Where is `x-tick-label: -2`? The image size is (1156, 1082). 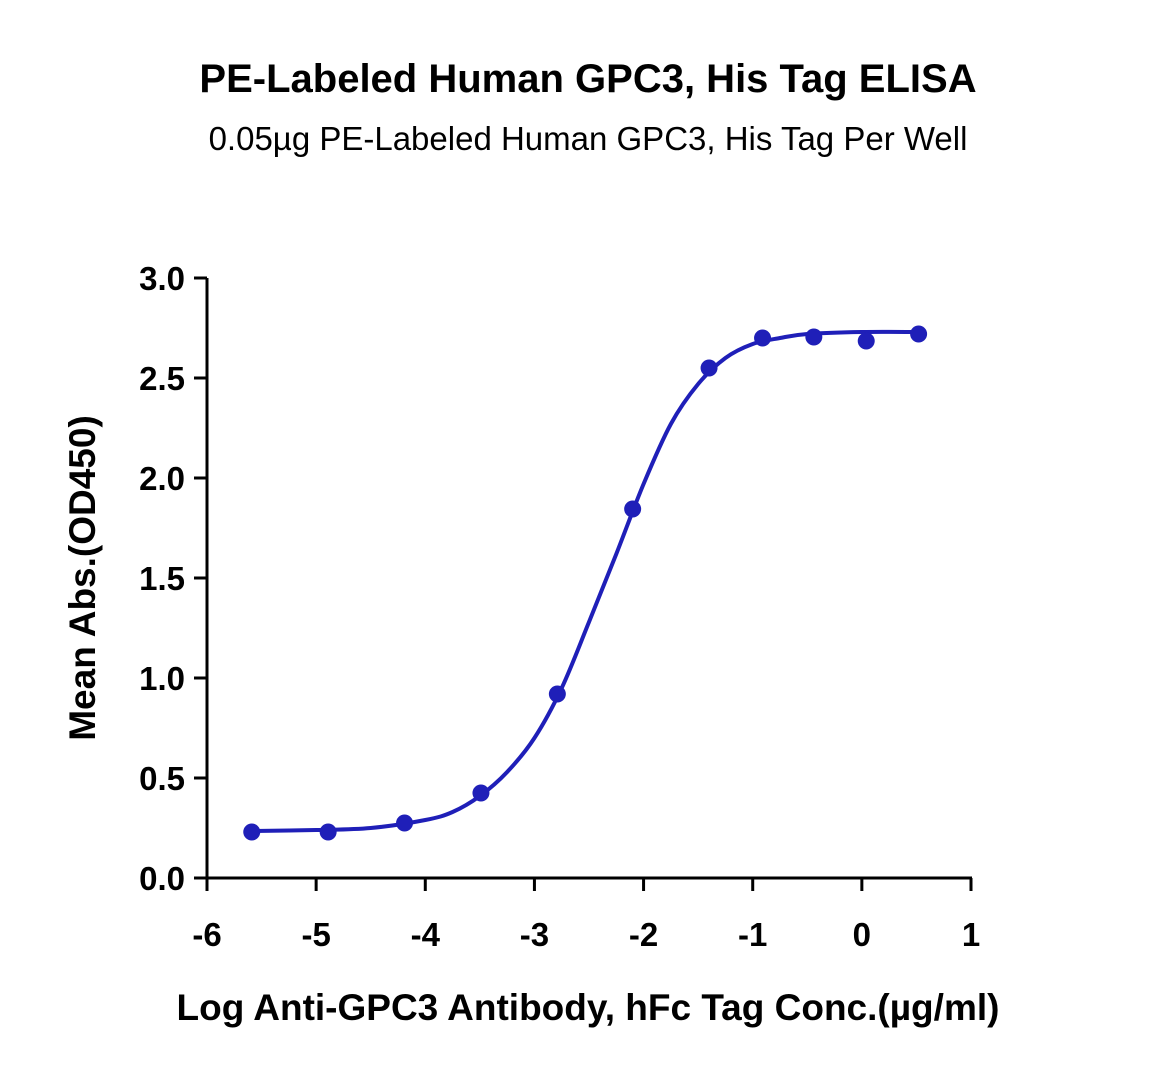
x-tick-label: -2 is located at coordinates (643, 934).